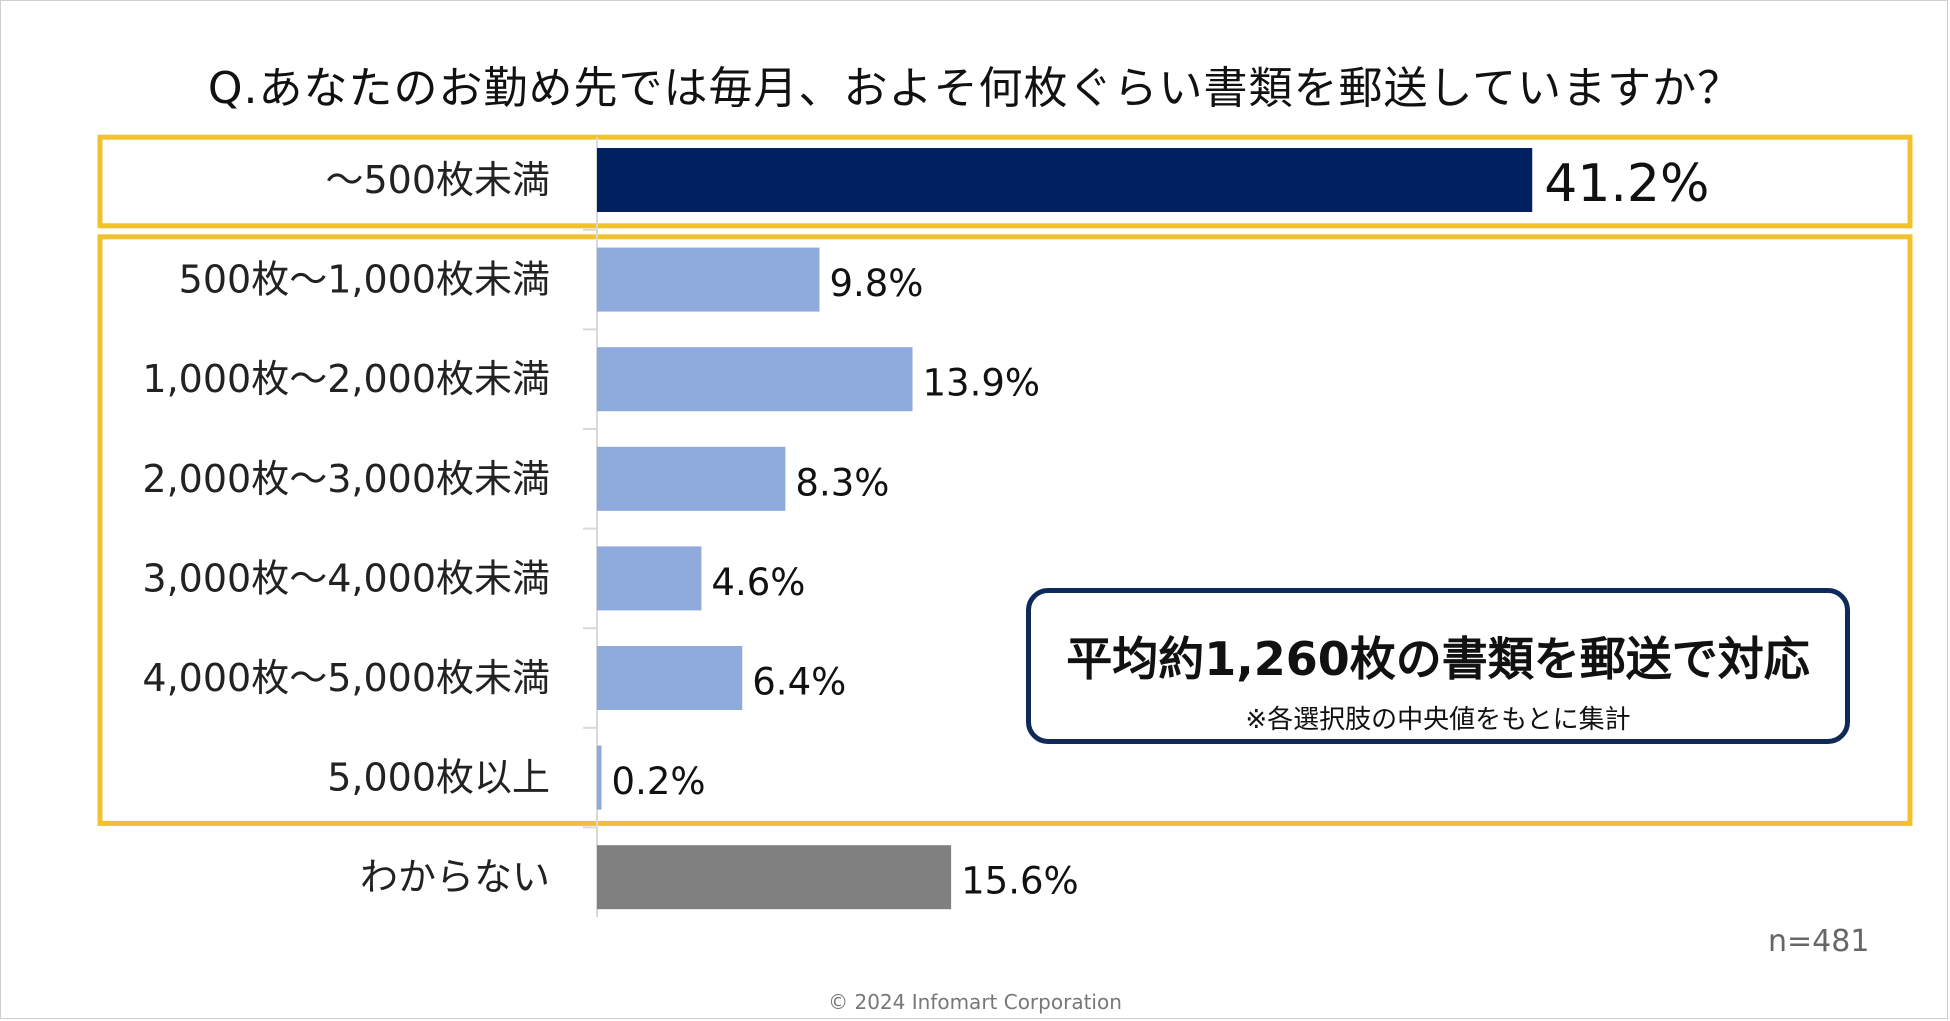  I want to click on value-label: 4.6%, so click(758, 582).